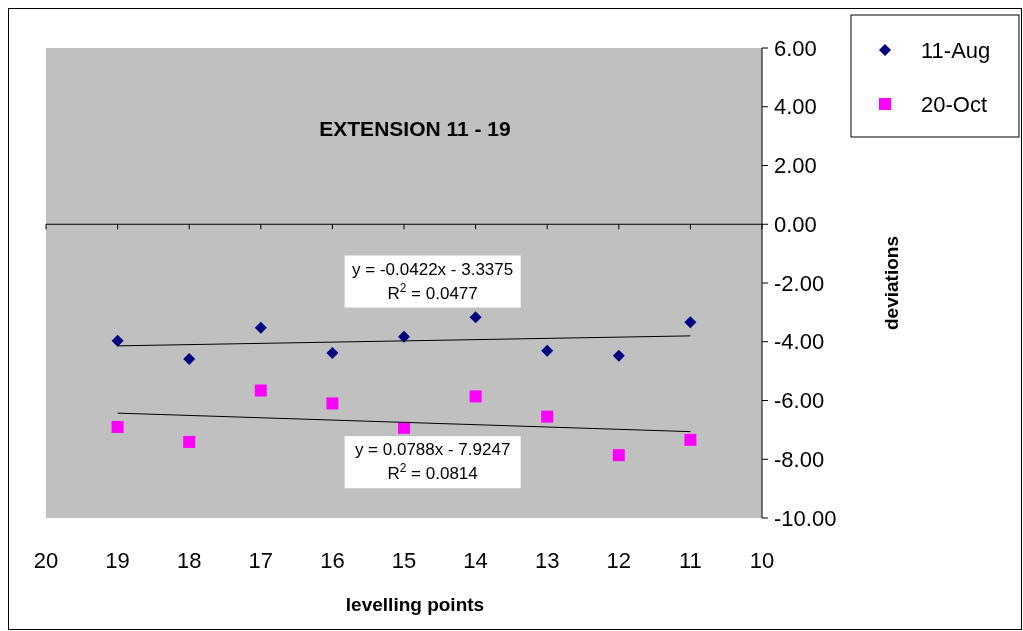 The width and height of the screenshot is (1023, 631). What do you see at coordinates (799, 342) in the screenshot?
I see `y-tick-label: -4.00` at bounding box center [799, 342].